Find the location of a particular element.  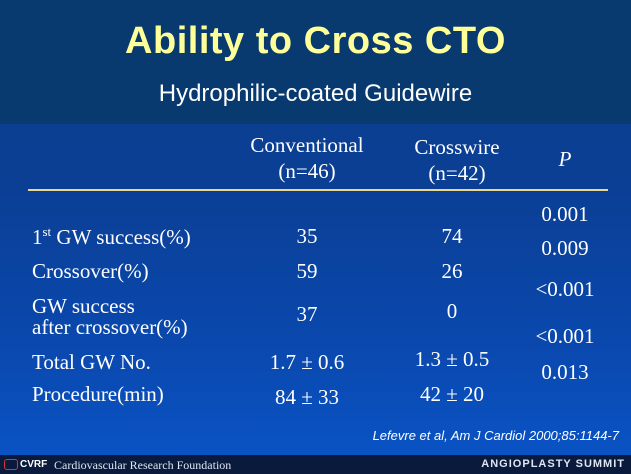

row-label-first-gw-success: 1st GW success(%) is located at coordinates (111, 236).